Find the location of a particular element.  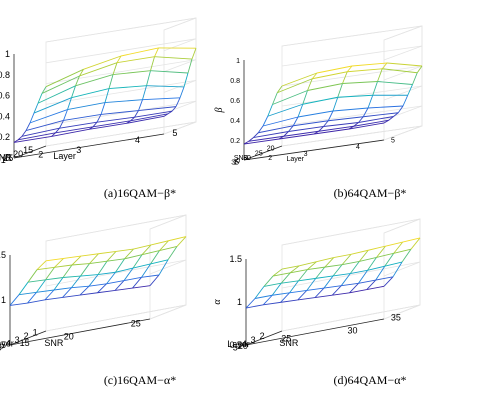

layer-tick-label: 4 is located at coordinates (8, 344).